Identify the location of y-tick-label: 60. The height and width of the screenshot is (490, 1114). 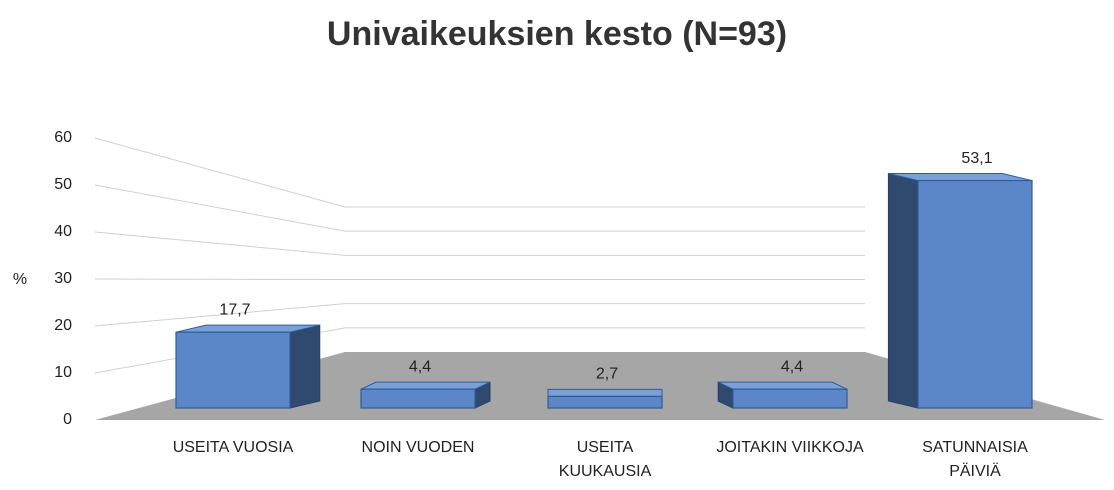
(63, 137).